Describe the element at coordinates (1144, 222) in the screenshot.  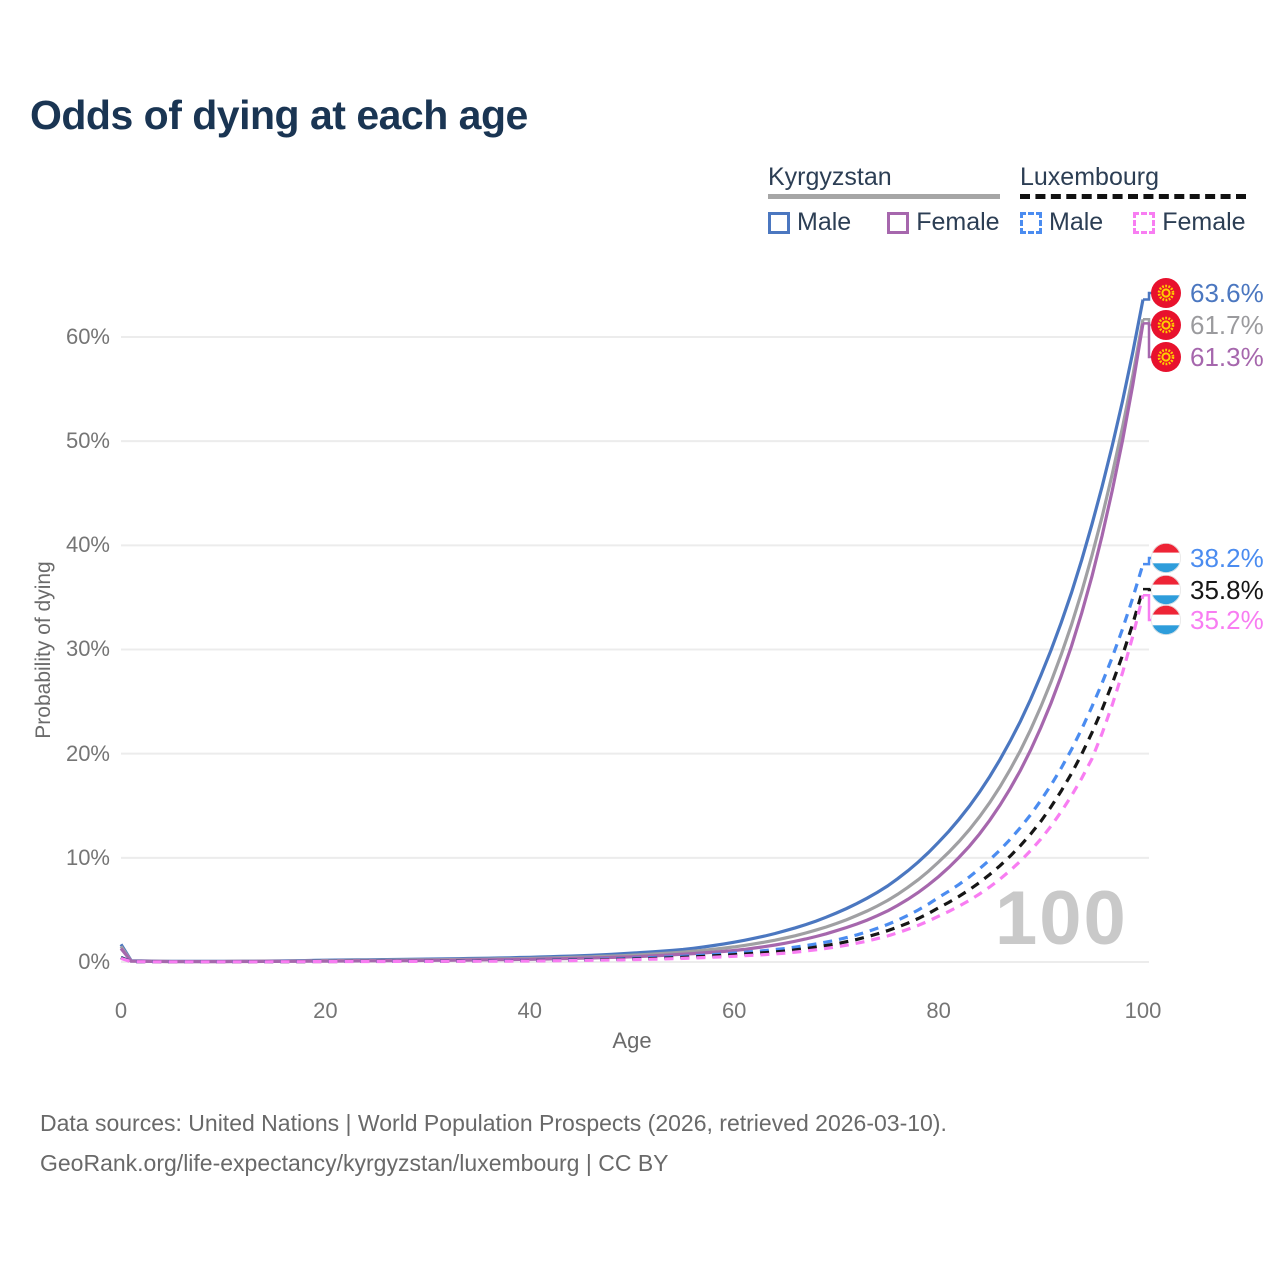
I see `luxembourg-female-swatch-icon` at that location.